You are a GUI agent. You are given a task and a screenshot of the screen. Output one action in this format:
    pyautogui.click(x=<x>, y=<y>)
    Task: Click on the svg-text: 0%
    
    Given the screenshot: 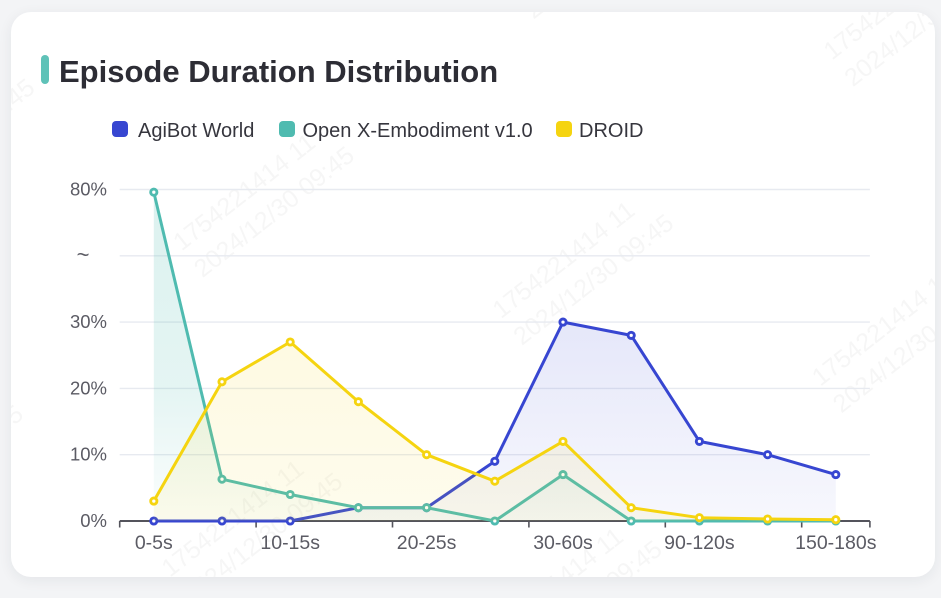 What is the action you would take?
    pyautogui.click(x=93, y=520)
    